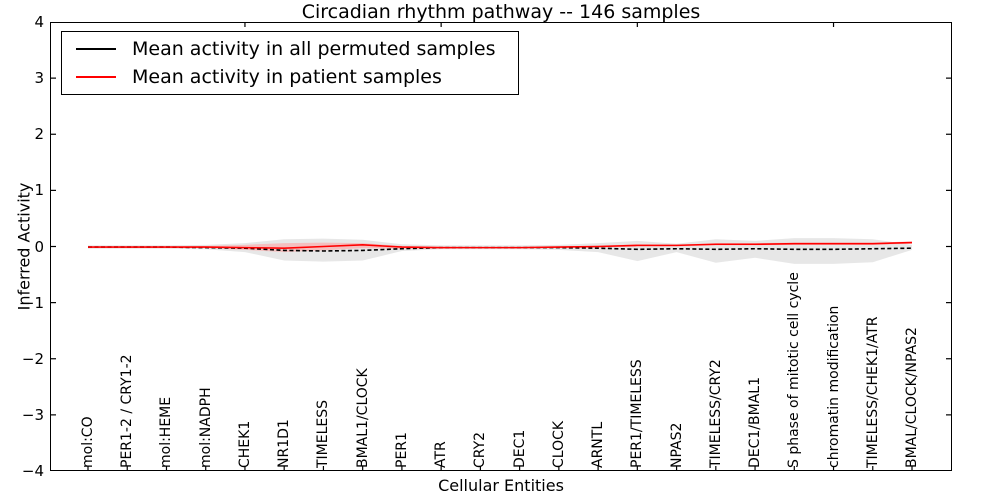 This screenshot has height=500, width=1000. I want to click on legend-entry-permuted: Mean activity in all permuted samples, so click(290, 49).